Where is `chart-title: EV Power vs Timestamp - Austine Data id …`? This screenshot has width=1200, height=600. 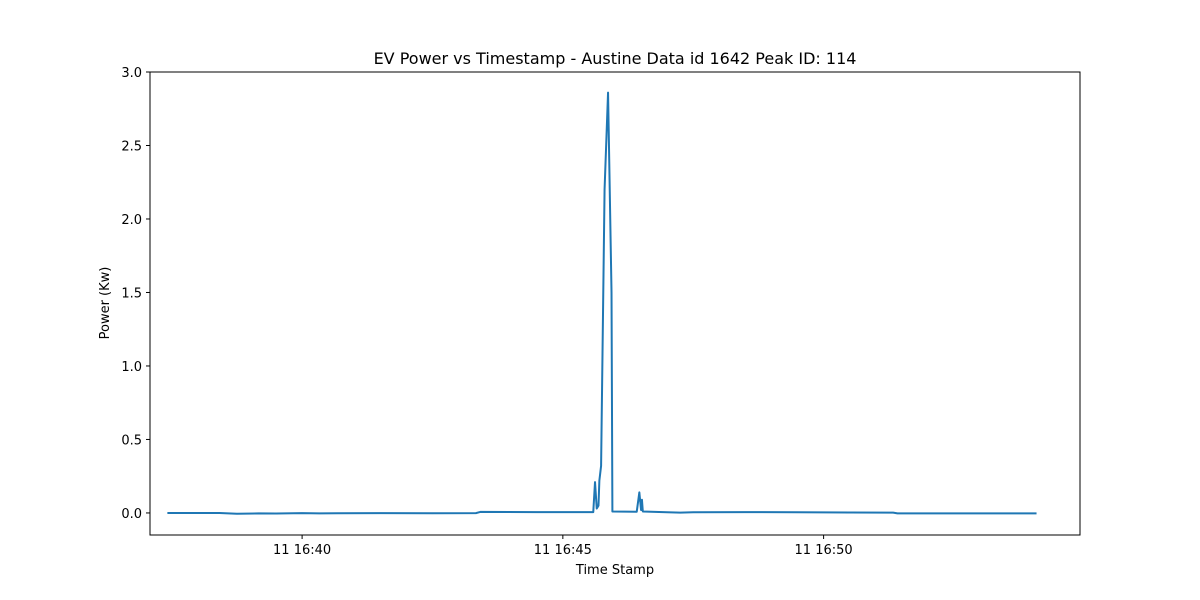
chart-title: EV Power vs Timestamp - Austine Data id … is located at coordinates (615, 58).